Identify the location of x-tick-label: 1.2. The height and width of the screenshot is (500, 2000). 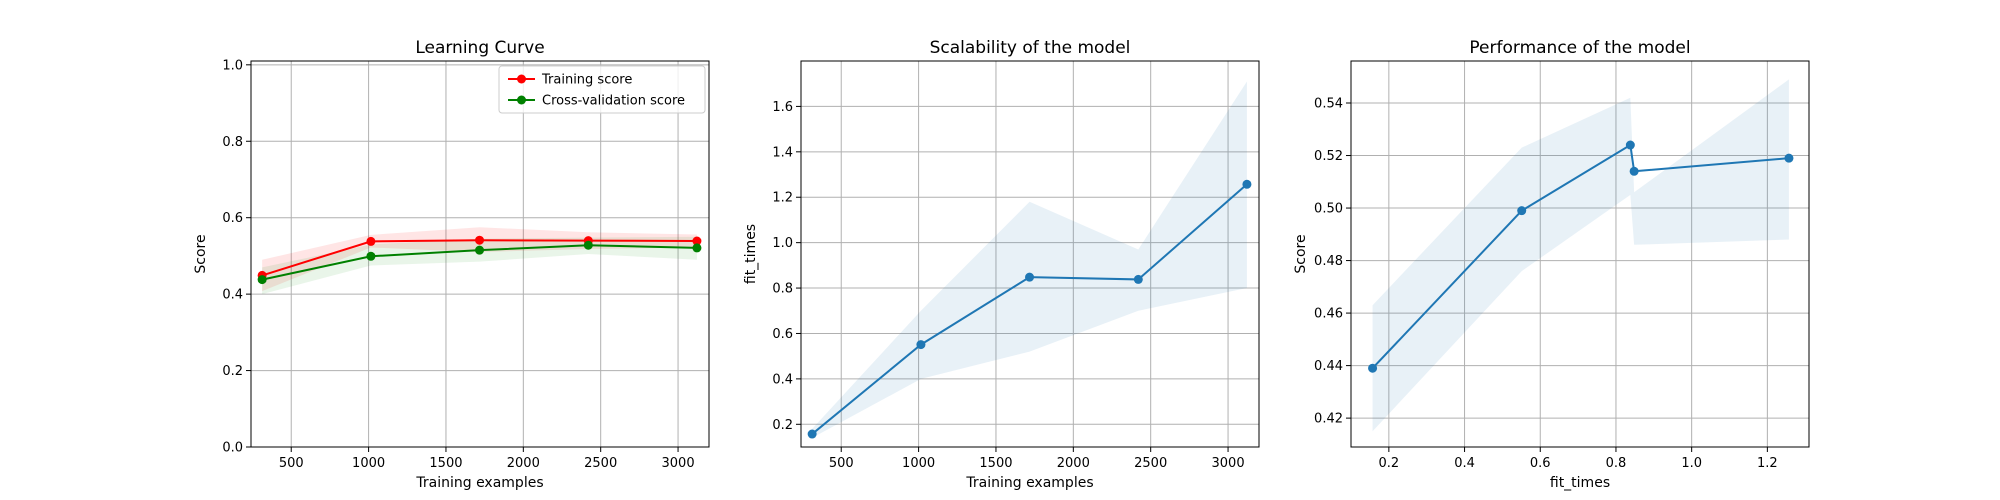
(1767, 463).